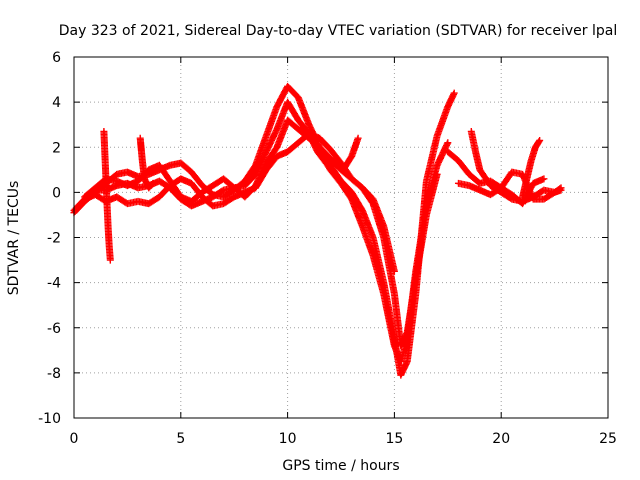  I want to click on y-tick-label: -4, so click(54, 284).